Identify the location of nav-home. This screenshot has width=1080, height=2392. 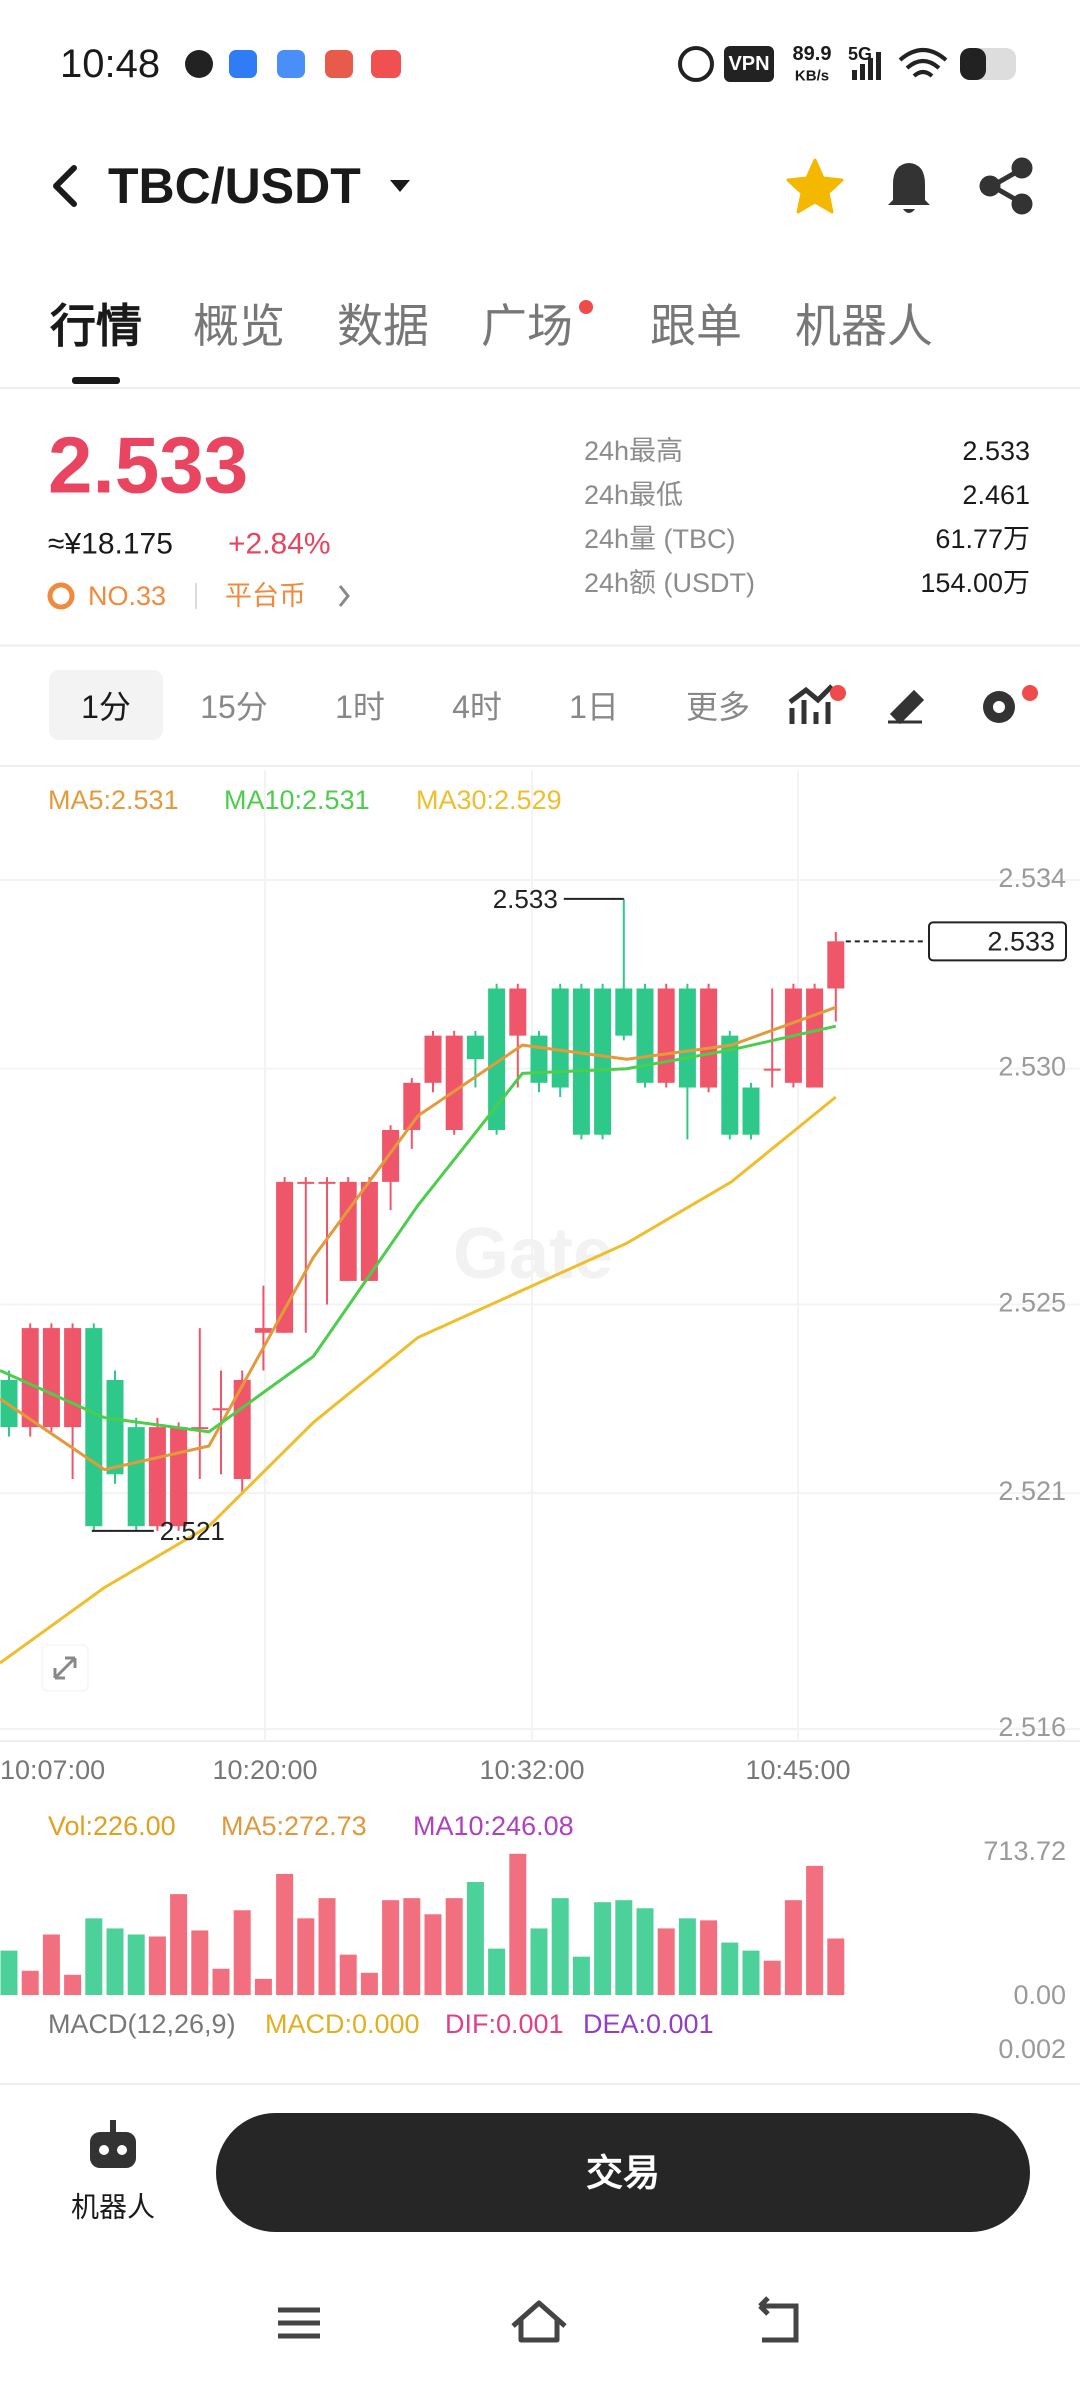
(539, 2321).